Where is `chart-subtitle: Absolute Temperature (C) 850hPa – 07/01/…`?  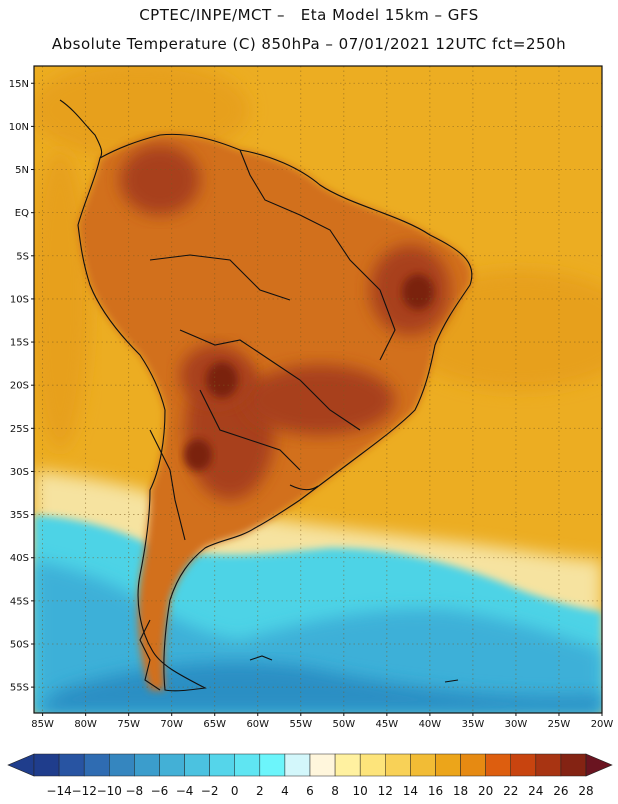 chart-subtitle: Absolute Temperature (C) 850hPa – 07/01/… is located at coordinates (309, 44).